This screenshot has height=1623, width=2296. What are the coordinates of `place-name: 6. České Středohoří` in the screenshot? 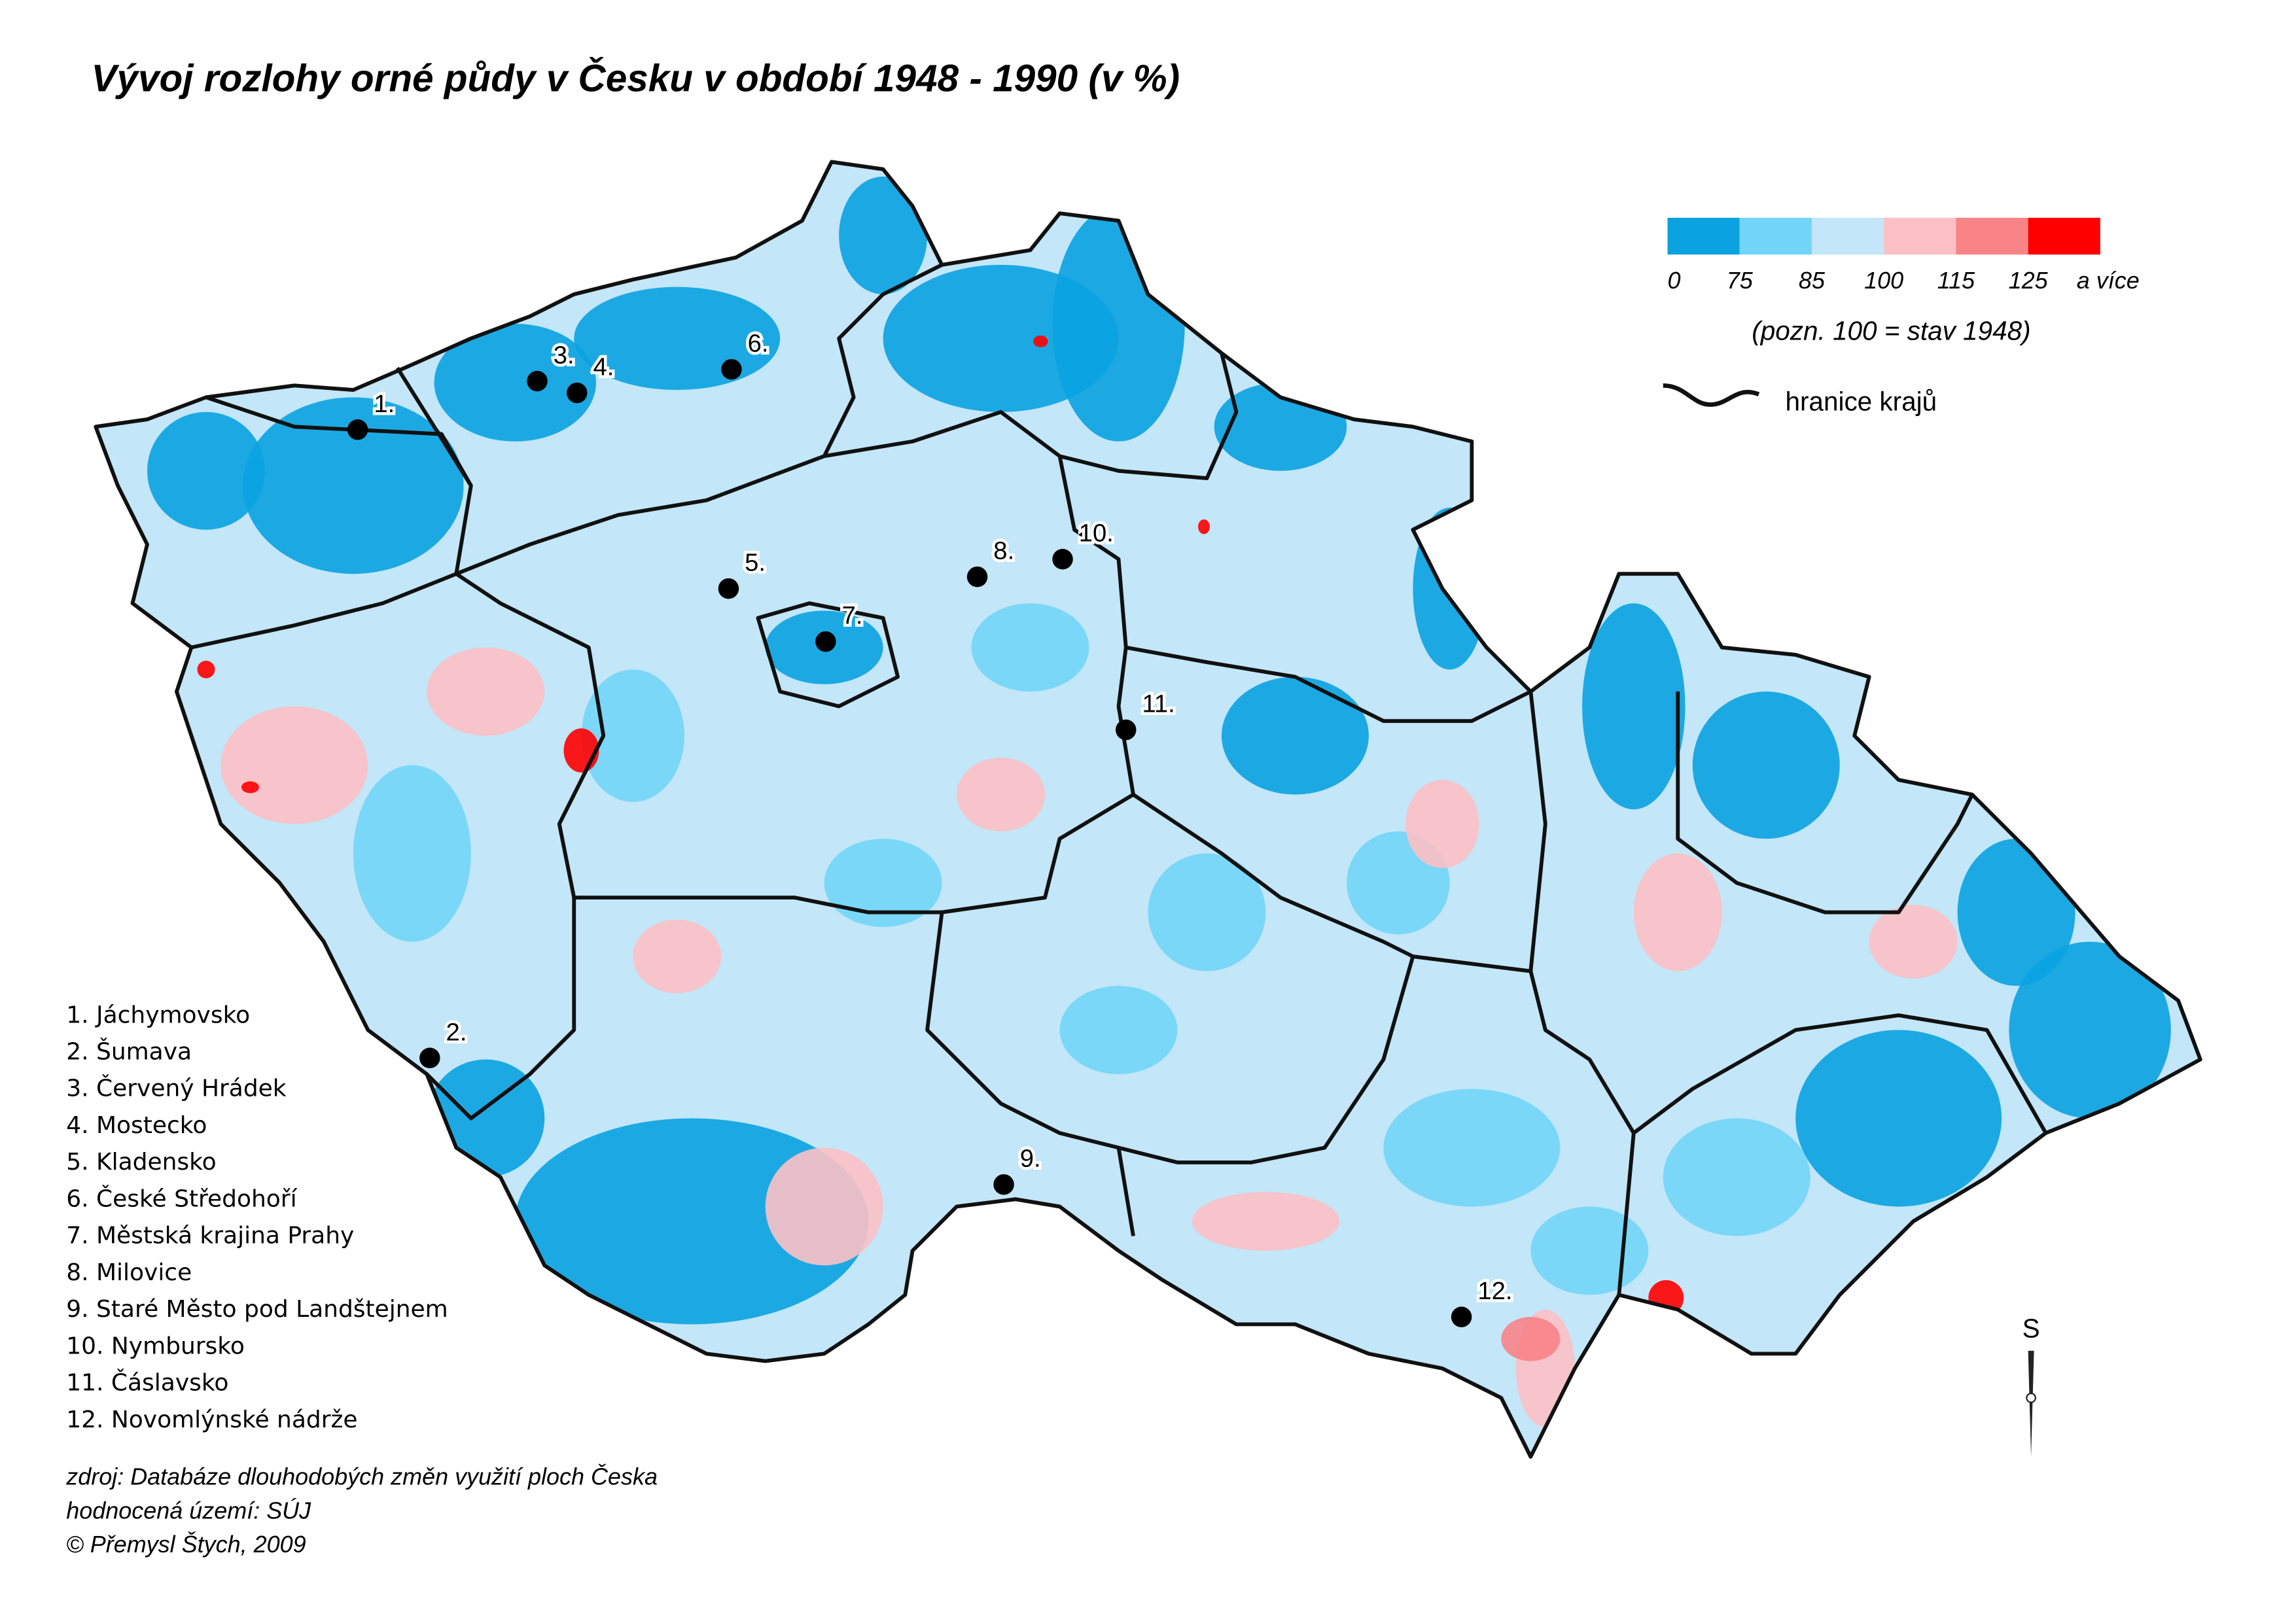 It's located at (182, 1198).